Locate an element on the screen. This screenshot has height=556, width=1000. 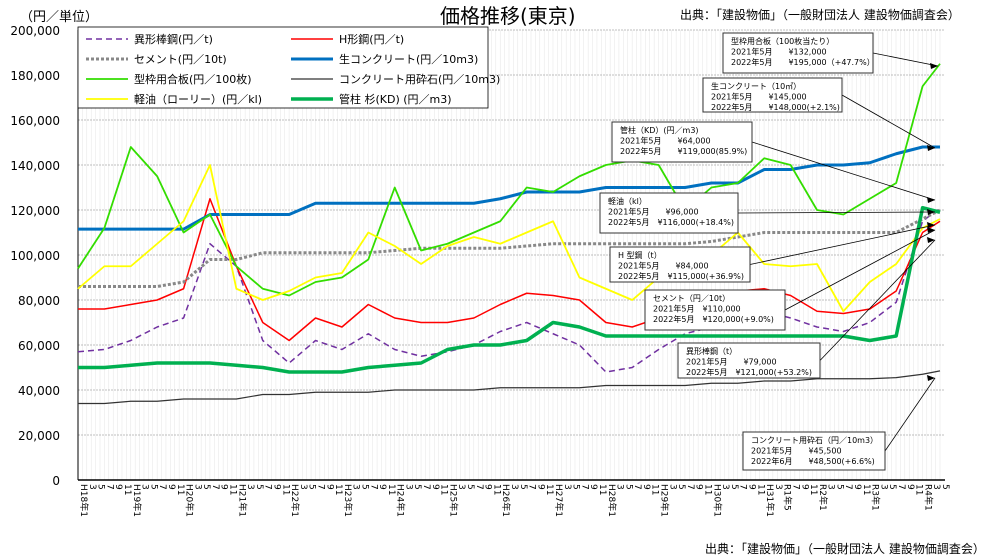
x-tick-label: H24年1 is located at coordinates (401, 500).